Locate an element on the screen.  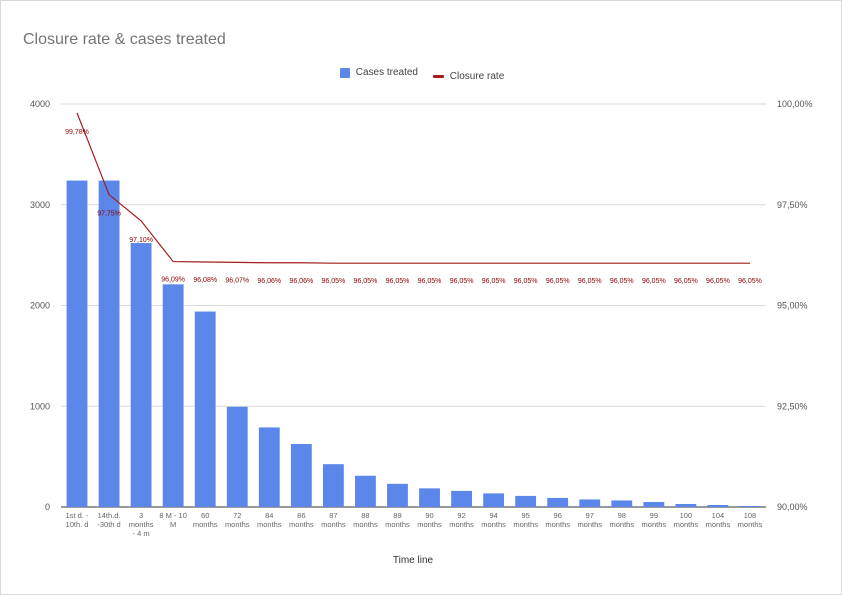
x-tick-label: 99 months is located at coordinates (654, 520).